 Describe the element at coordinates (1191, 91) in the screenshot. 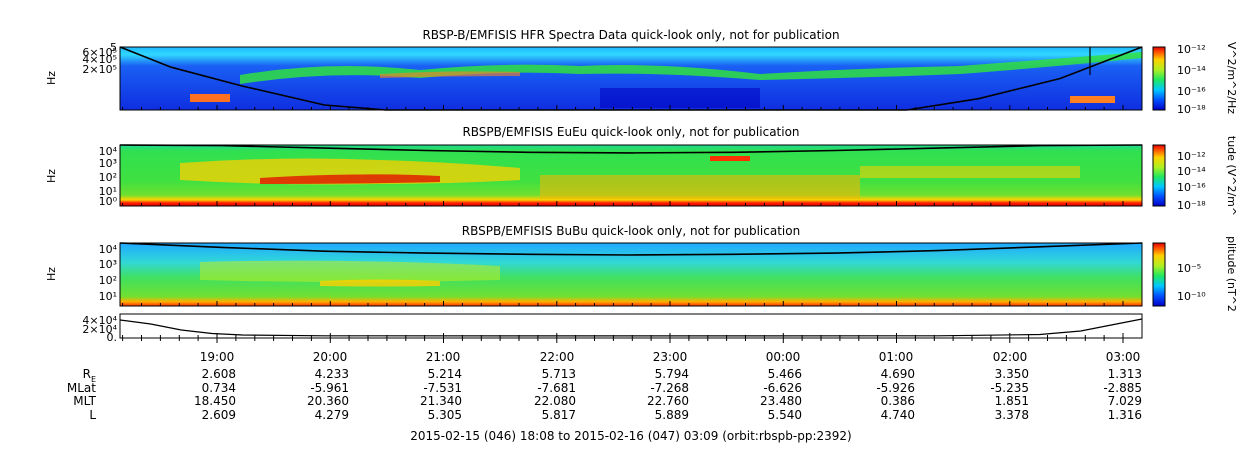

I see `panel1-cbar-tick-2: 10⁻¹⁶` at that location.